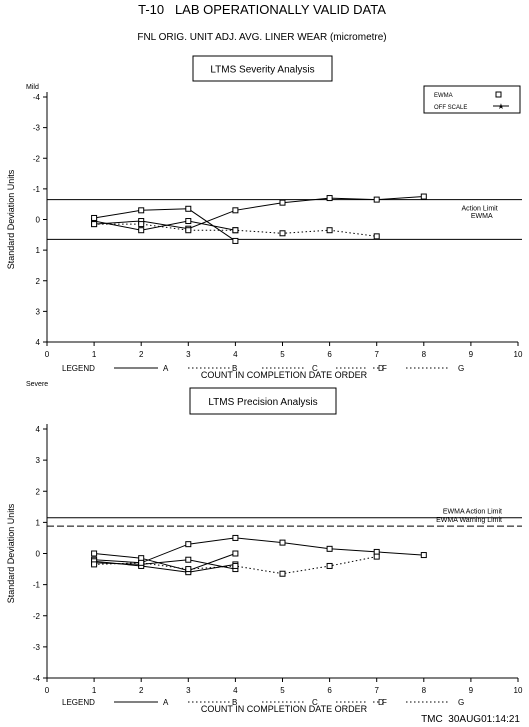  I want to click on legend-marker-square, so click(498, 94).